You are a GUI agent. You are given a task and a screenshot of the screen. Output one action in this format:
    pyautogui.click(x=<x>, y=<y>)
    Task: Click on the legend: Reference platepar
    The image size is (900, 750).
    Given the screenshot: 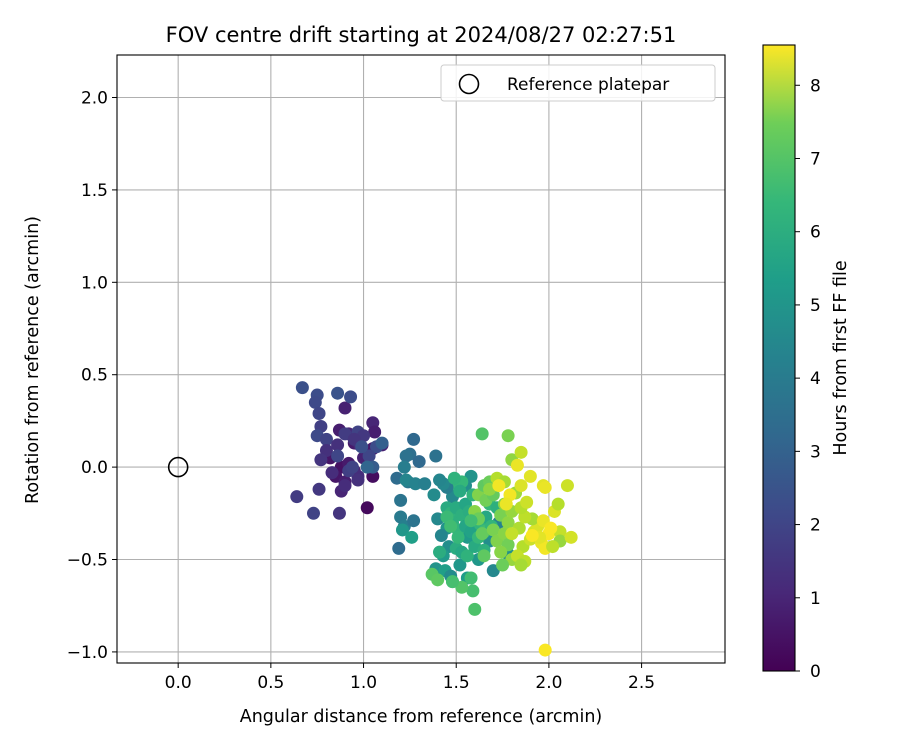 What is the action you would take?
    pyautogui.click(x=578, y=83)
    